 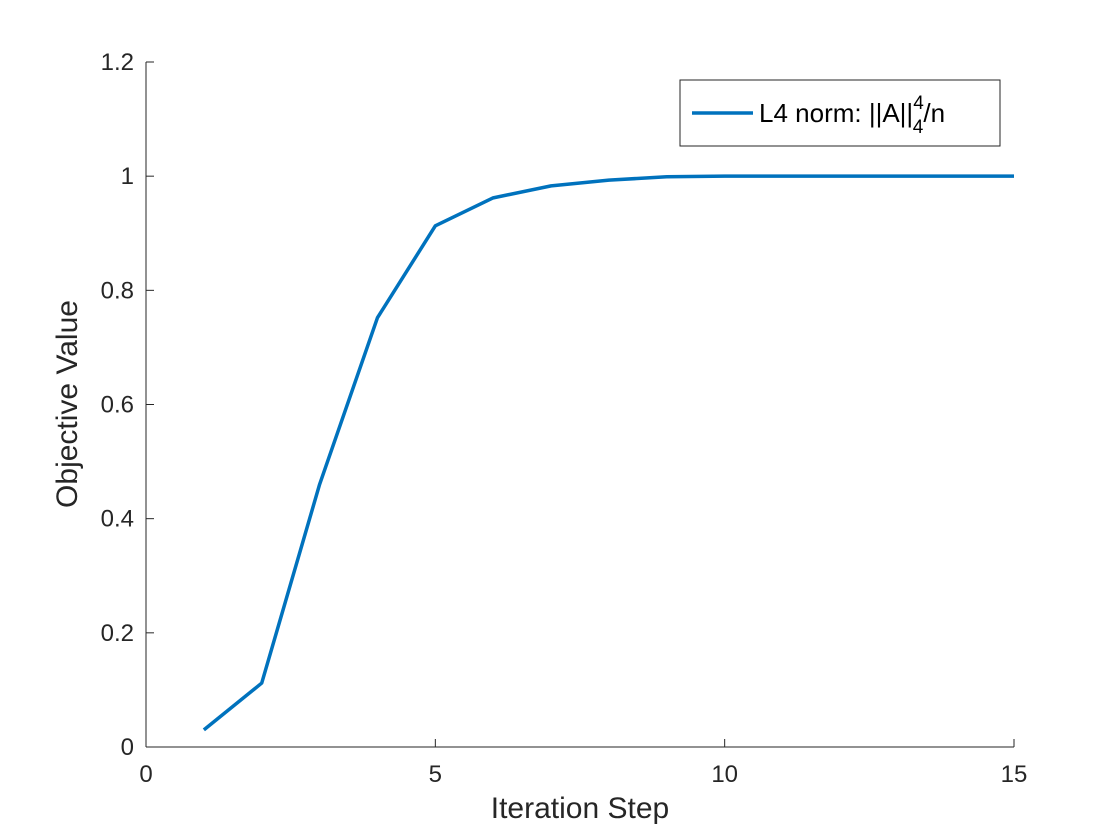 What do you see at coordinates (117, 519) in the screenshot?
I see `y-tick-label: 0.4` at bounding box center [117, 519].